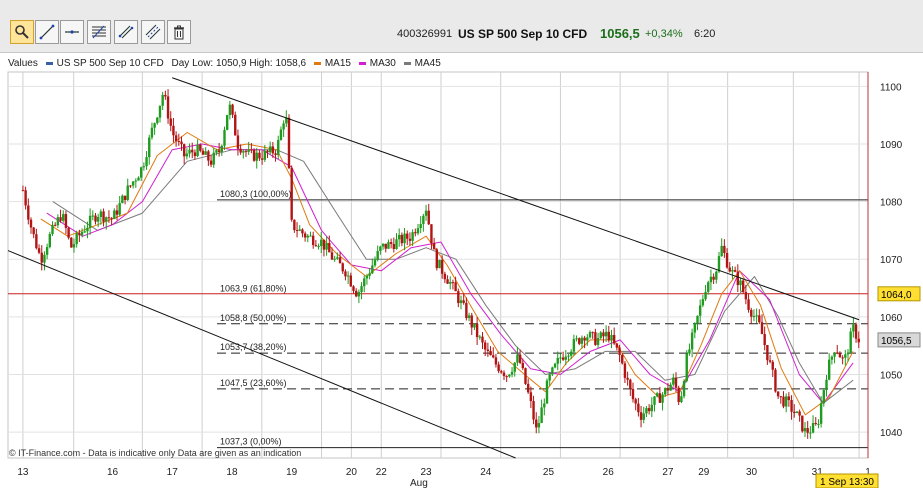 Image resolution: width=923 pixels, height=488 pixels. I want to click on parallel-lines-icon, so click(153, 32).